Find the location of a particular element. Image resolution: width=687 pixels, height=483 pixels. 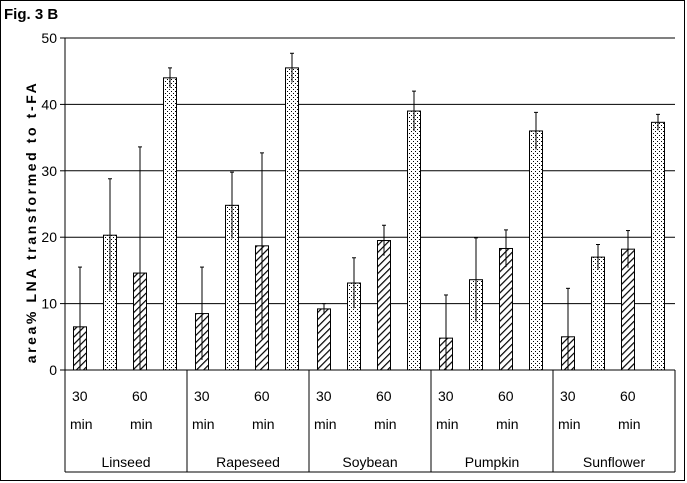

category-label-linseed: Linseed is located at coordinates (125, 462).